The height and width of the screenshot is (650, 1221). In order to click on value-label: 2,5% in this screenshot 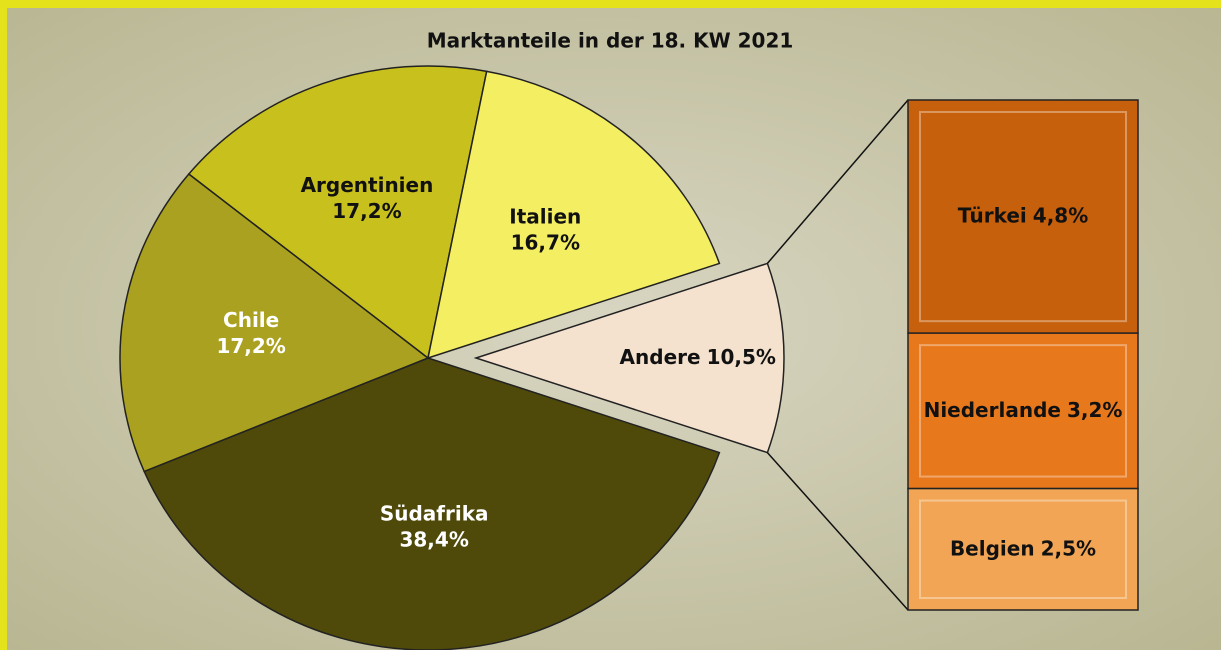, I will do `click(1068, 548)`.